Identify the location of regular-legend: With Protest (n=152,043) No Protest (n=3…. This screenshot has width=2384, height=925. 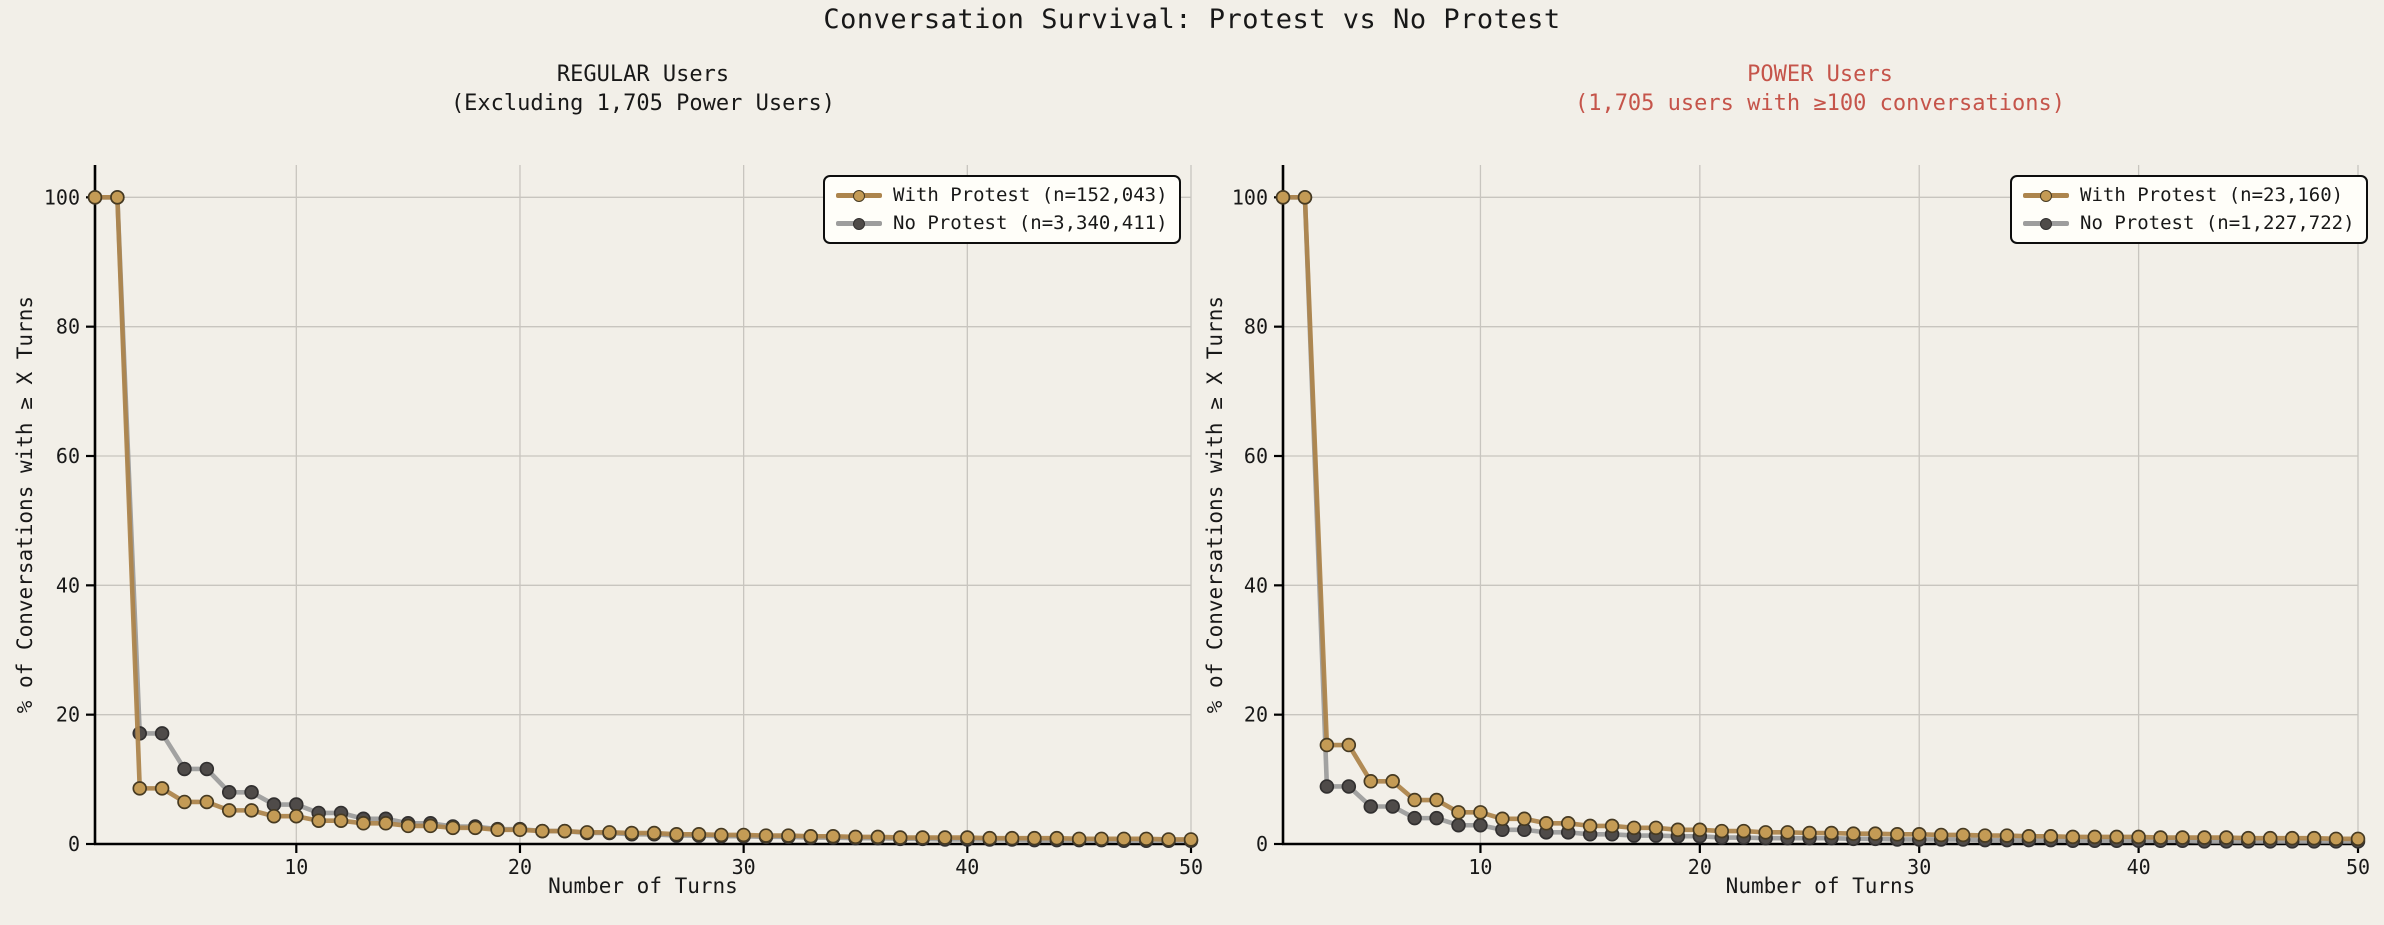
(1002, 209).